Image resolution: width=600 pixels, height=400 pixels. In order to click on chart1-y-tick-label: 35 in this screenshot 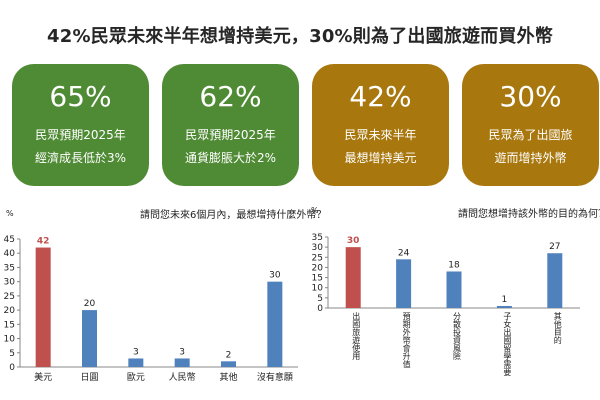, I will do `click(9, 268)`.